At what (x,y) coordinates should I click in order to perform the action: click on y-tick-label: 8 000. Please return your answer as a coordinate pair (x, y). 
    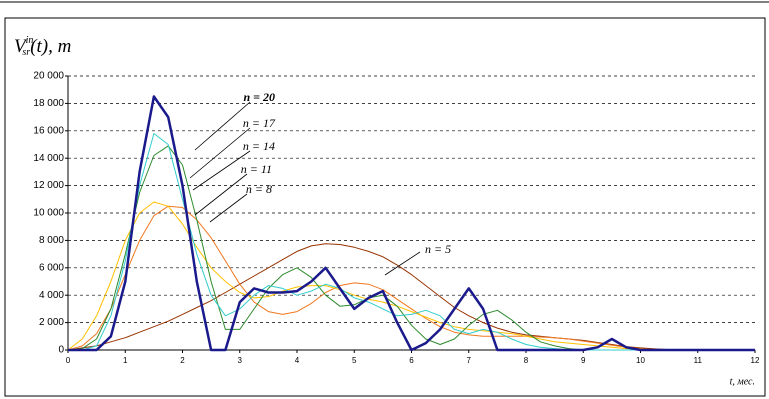
    Looking at the image, I should click on (51, 240).